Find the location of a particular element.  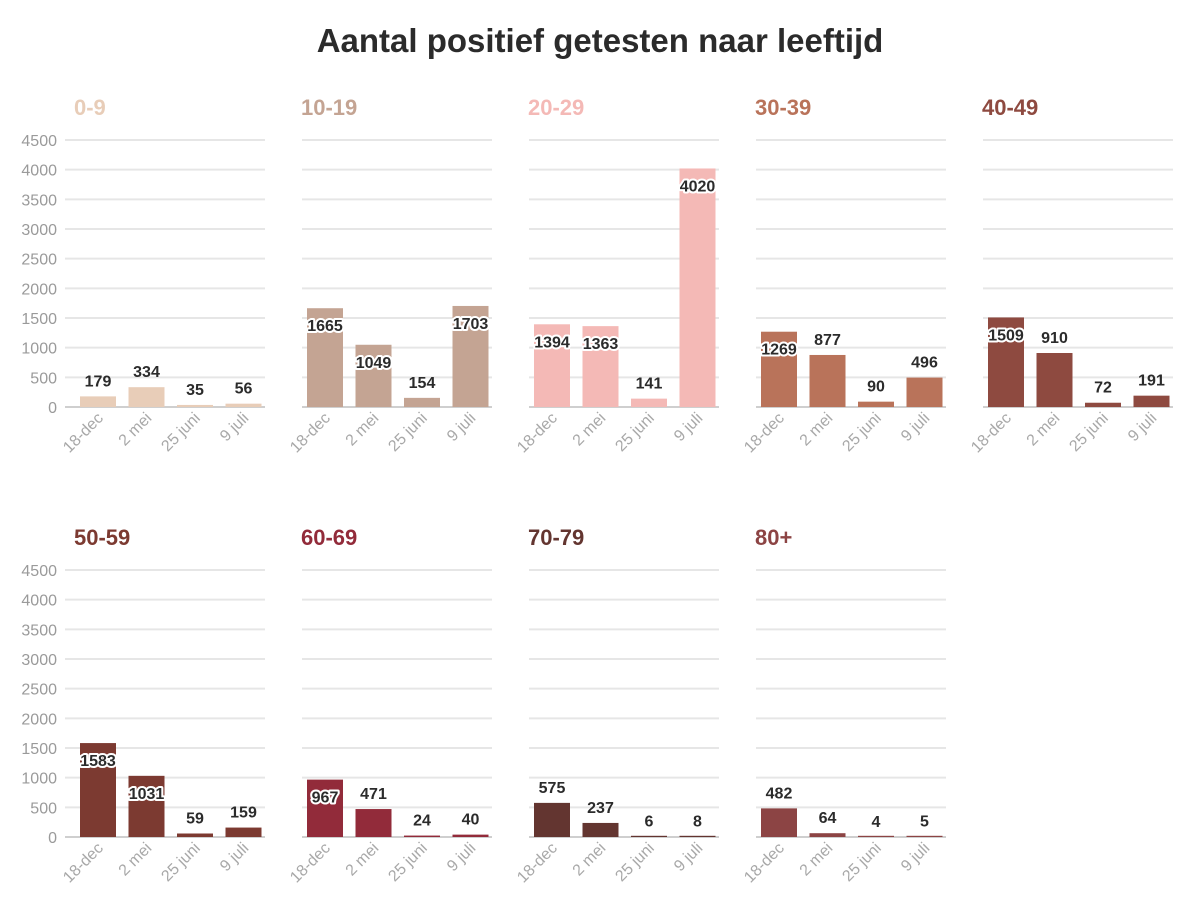

data-label: 482 is located at coordinates (779, 793).